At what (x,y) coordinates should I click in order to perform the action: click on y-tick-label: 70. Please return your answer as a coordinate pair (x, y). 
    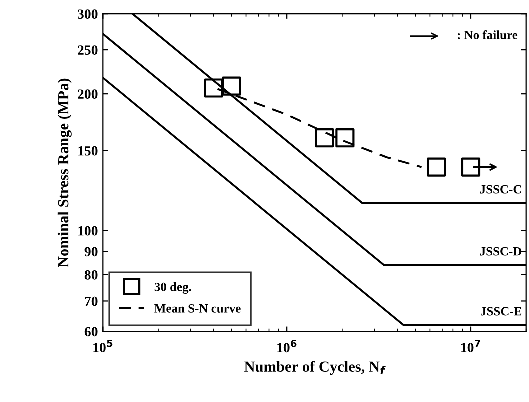
    Looking at the image, I should click on (91, 301).